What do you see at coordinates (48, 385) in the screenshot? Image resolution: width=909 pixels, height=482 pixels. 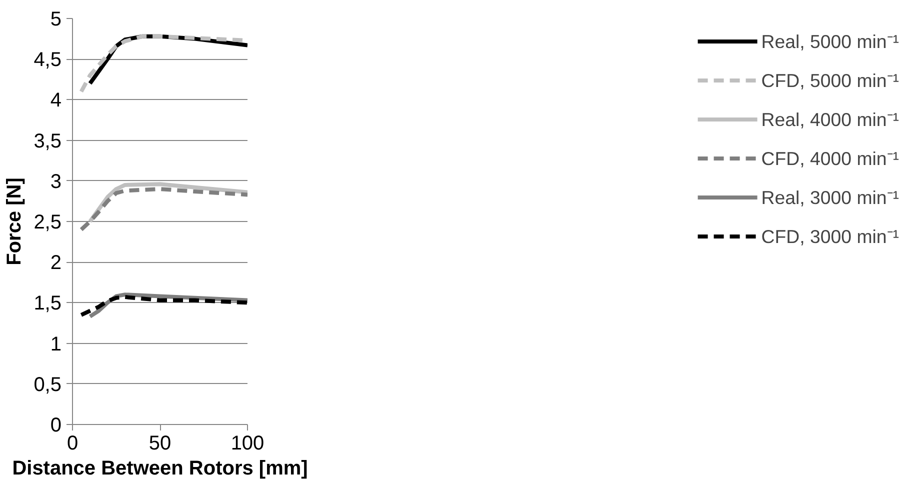 I see `y-tick-label: 0,5` at bounding box center [48, 385].